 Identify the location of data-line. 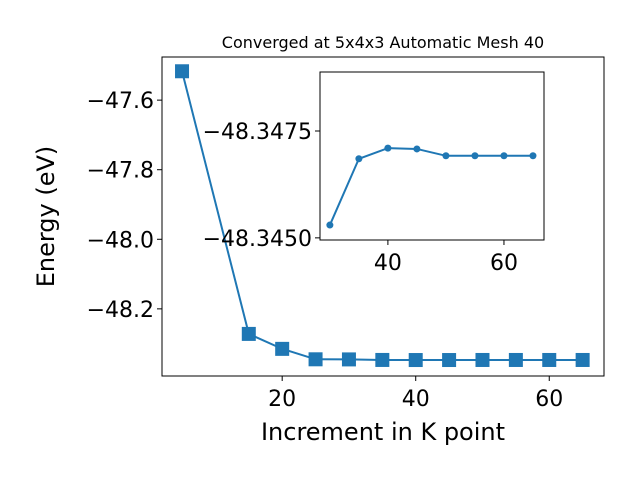
(430, 186).